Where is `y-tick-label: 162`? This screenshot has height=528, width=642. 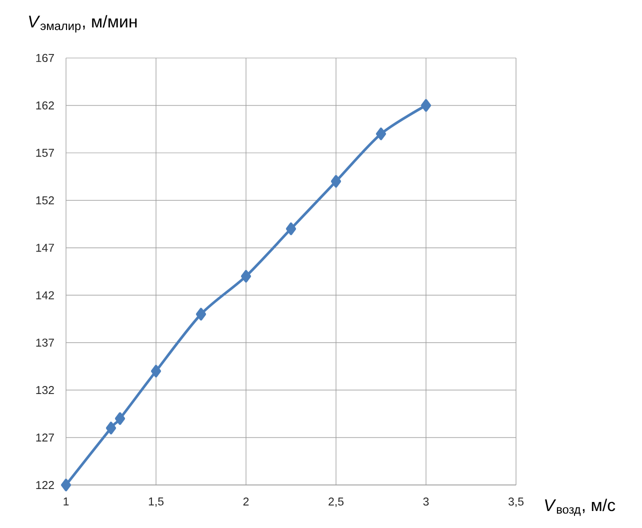
y-tick-label: 162 is located at coordinates (45, 105).